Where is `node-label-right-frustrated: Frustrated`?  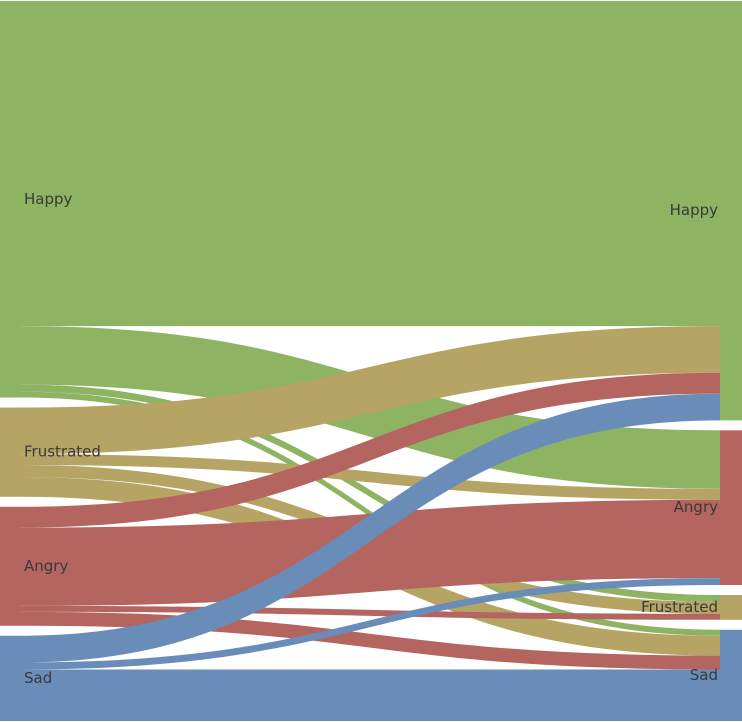
node-label-right-frustrated: Frustrated is located at coordinates (679, 607).